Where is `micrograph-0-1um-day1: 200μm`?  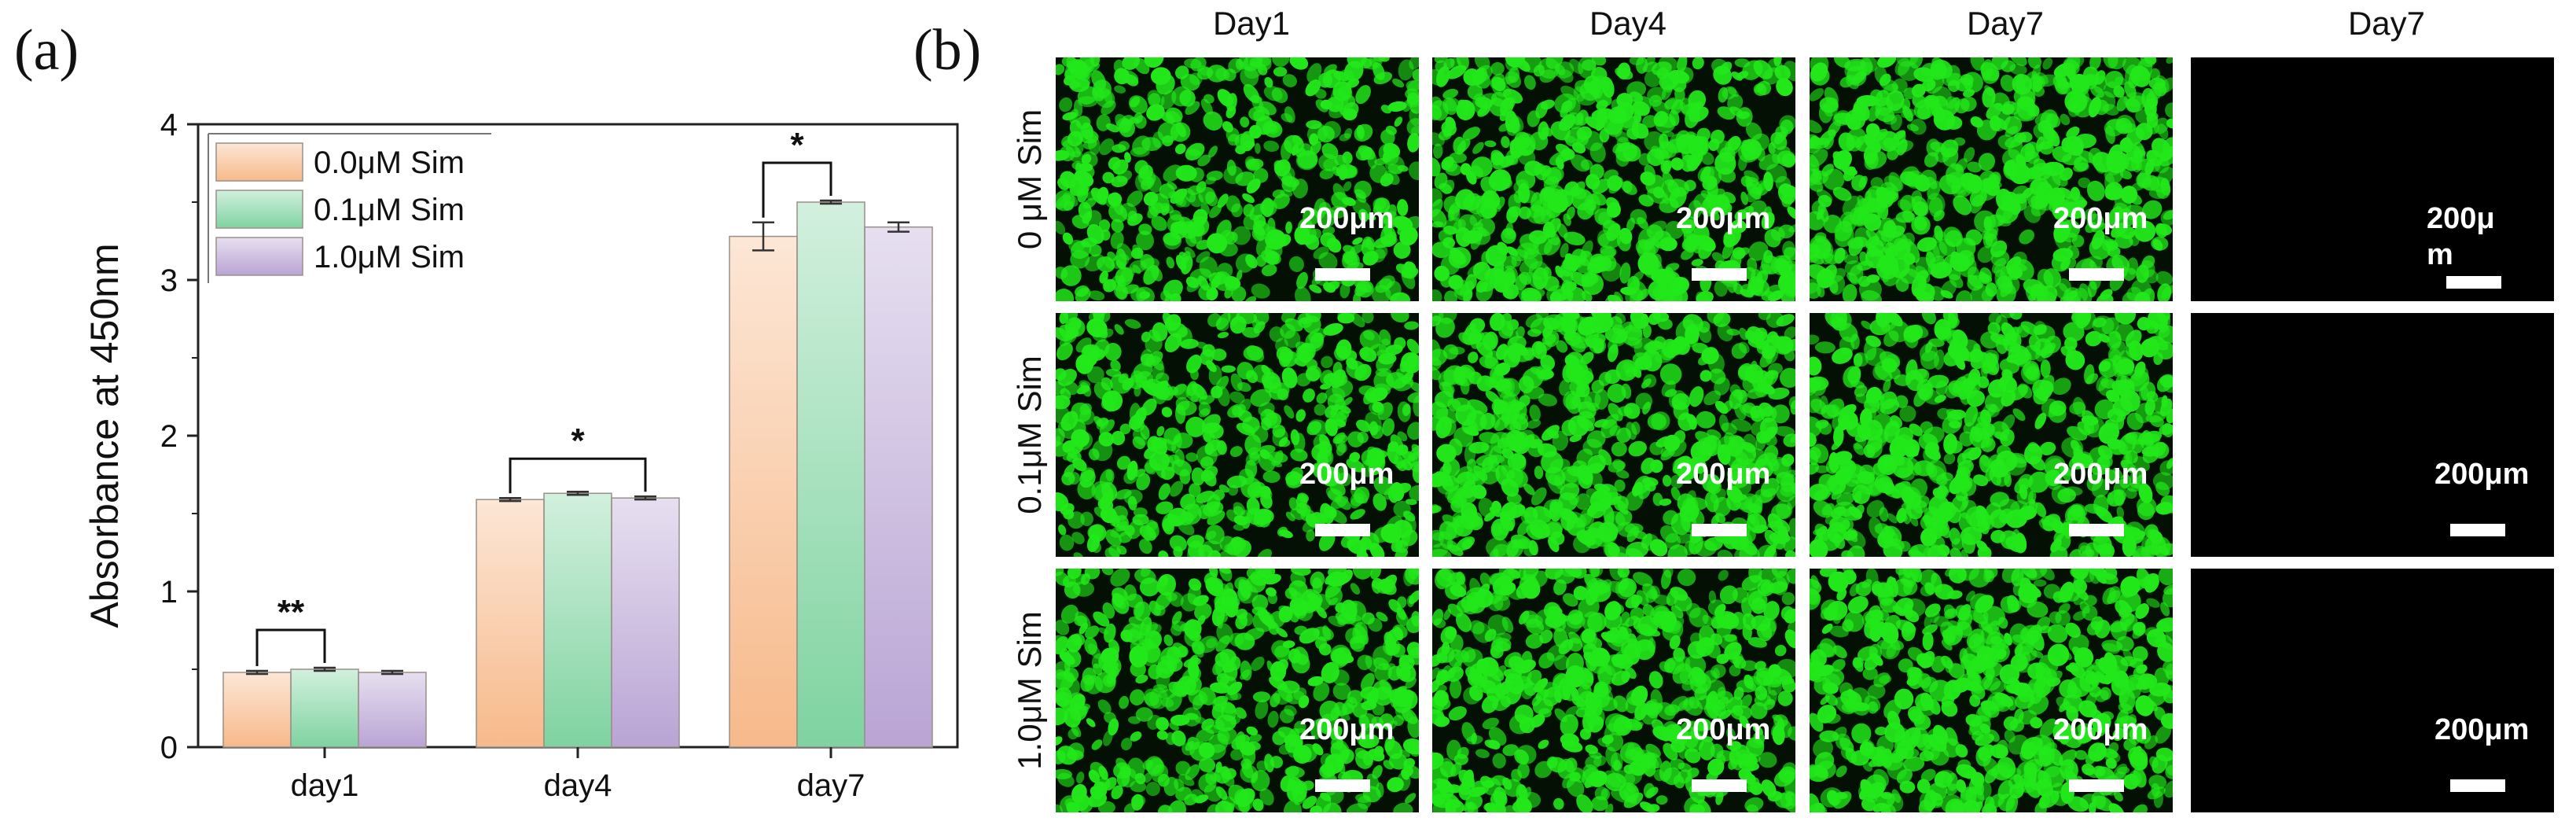 micrograph-0-1um-day1: 200μm is located at coordinates (1237, 435).